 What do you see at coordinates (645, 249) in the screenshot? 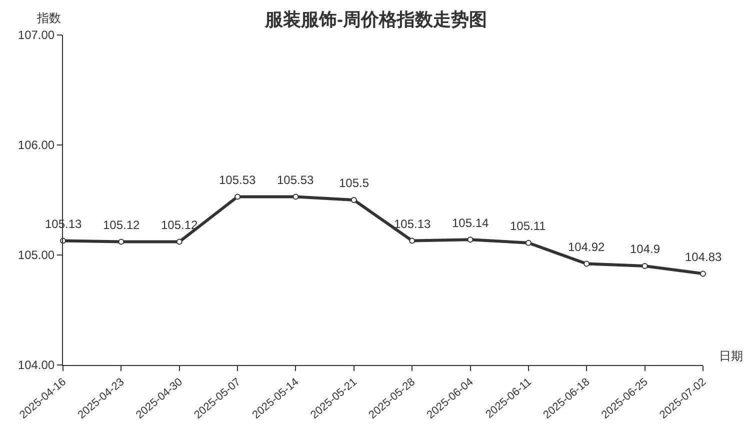
I see `data-label: 104.9` at bounding box center [645, 249].